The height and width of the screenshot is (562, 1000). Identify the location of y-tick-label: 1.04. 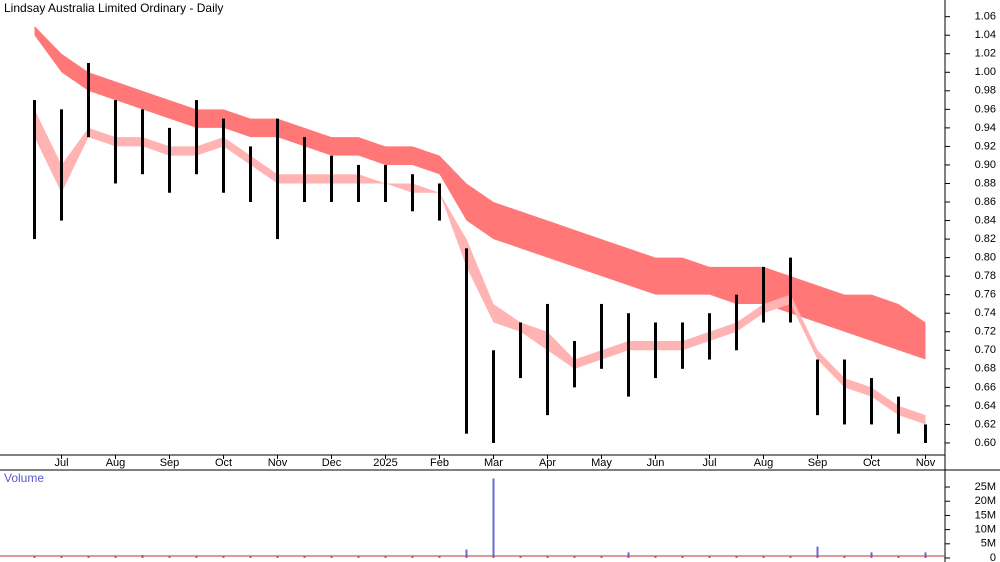
(985, 35).